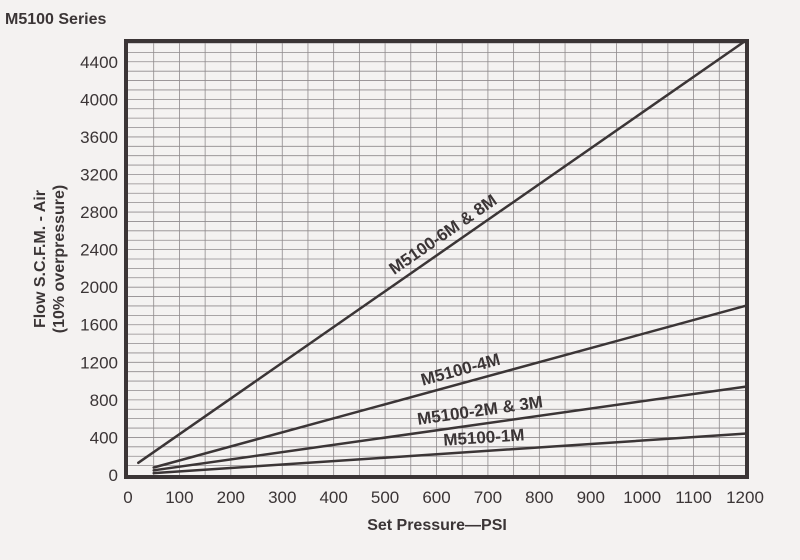  What do you see at coordinates (99, 250) in the screenshot?
I see `y-tick-label: 2400` at bounding box center [99, 250].